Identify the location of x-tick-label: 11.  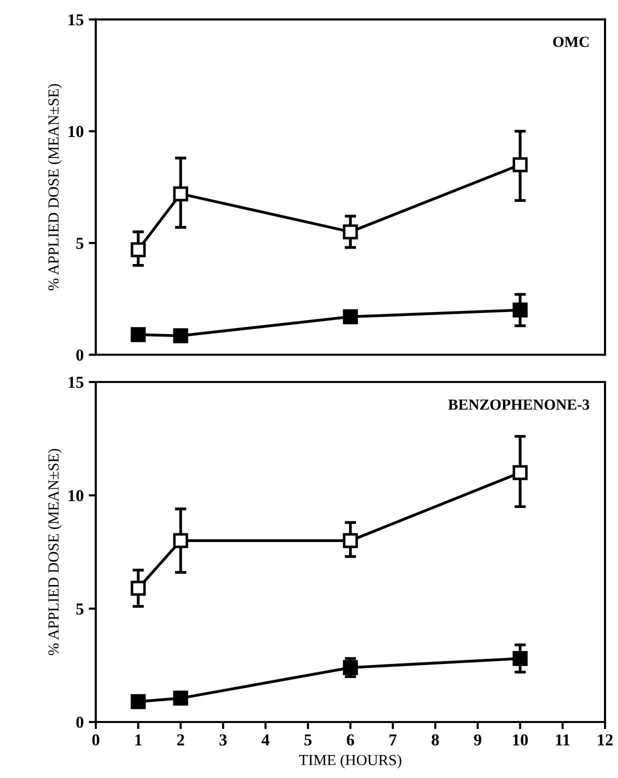
(563, 740).